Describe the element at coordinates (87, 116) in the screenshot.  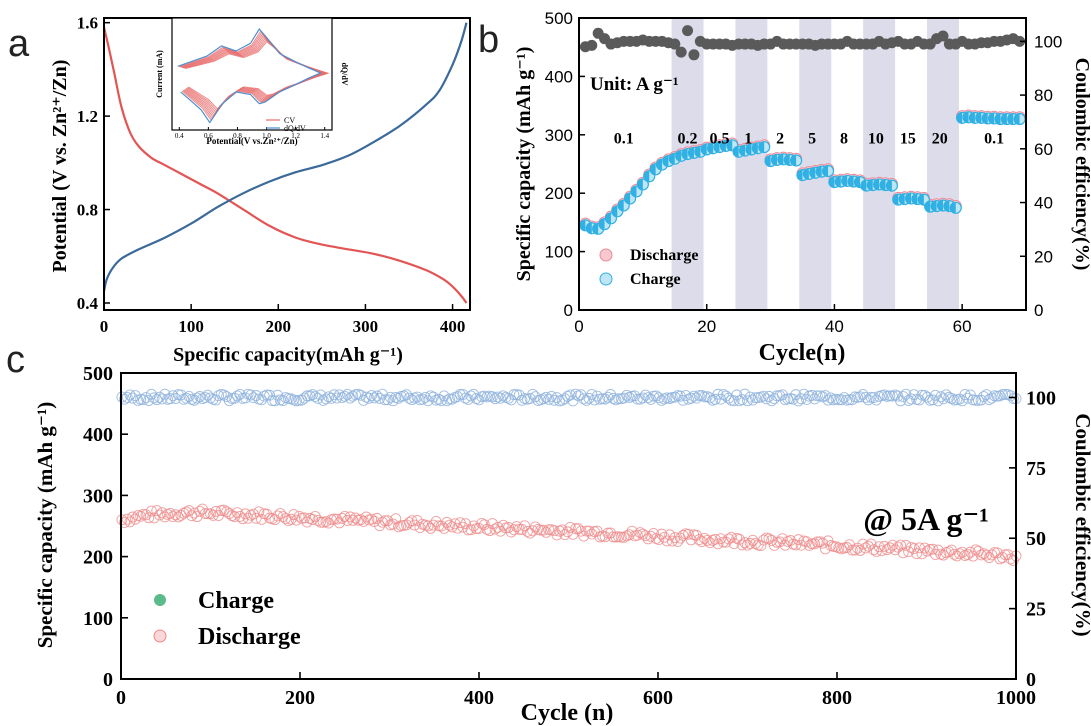
I see `chart-a-ytick-label: 1.2` at that location.